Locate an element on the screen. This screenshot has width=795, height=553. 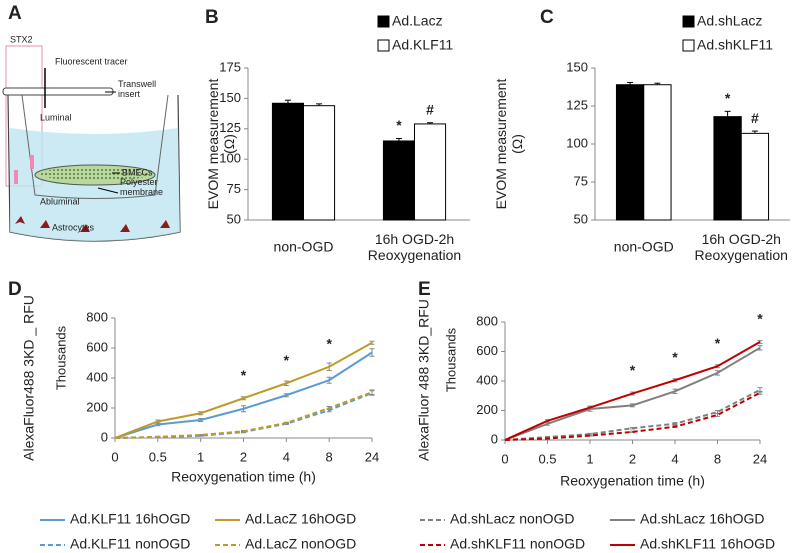
y-tick-label: 800 is located at coordinates (97, 316).